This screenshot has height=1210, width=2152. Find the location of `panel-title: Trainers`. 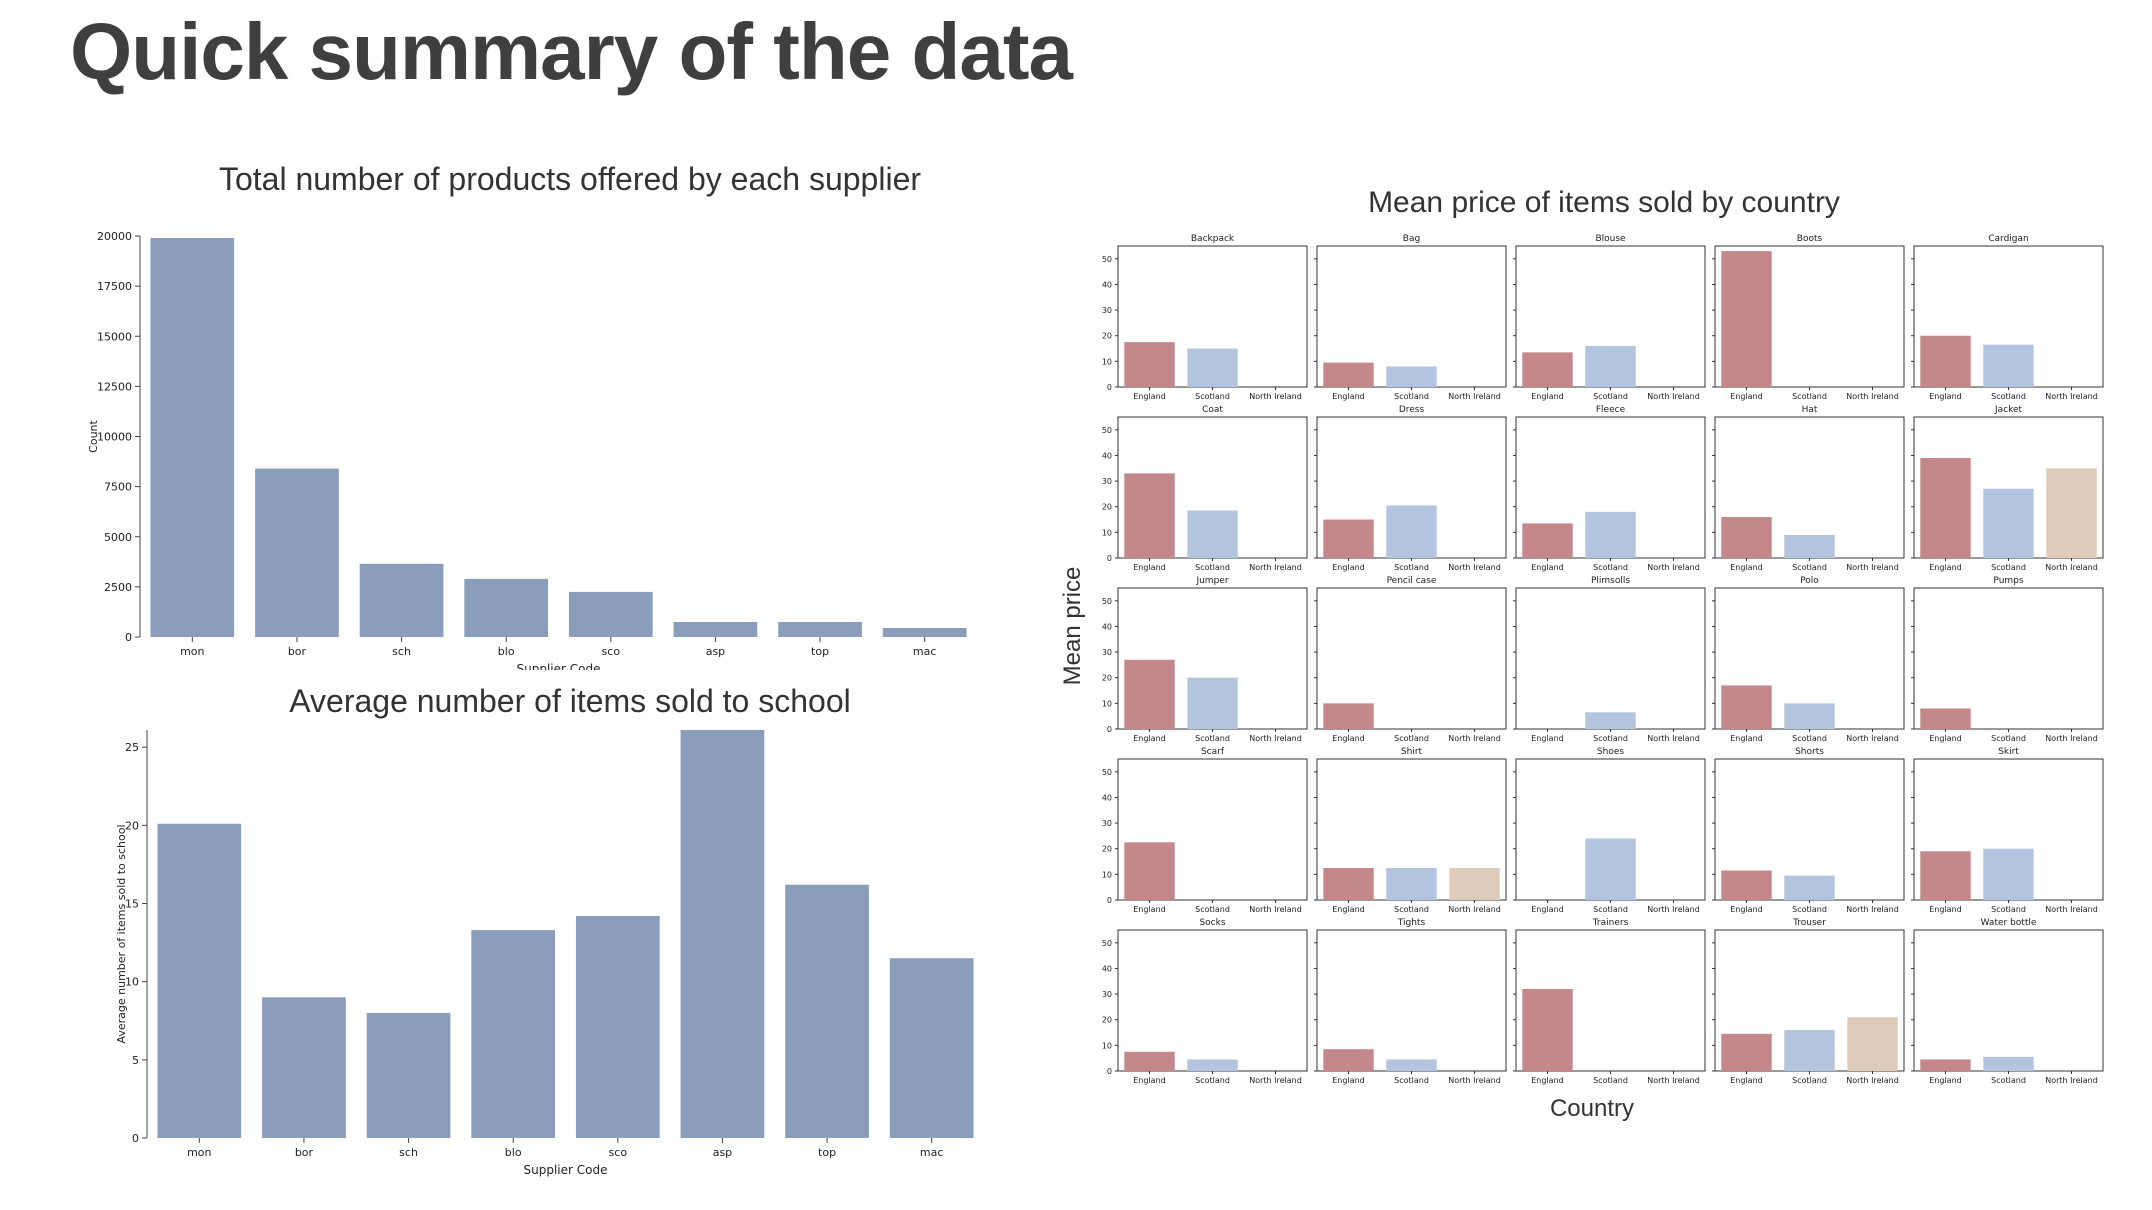

panel-title: Trainers is located at coordinates (1610, 923).